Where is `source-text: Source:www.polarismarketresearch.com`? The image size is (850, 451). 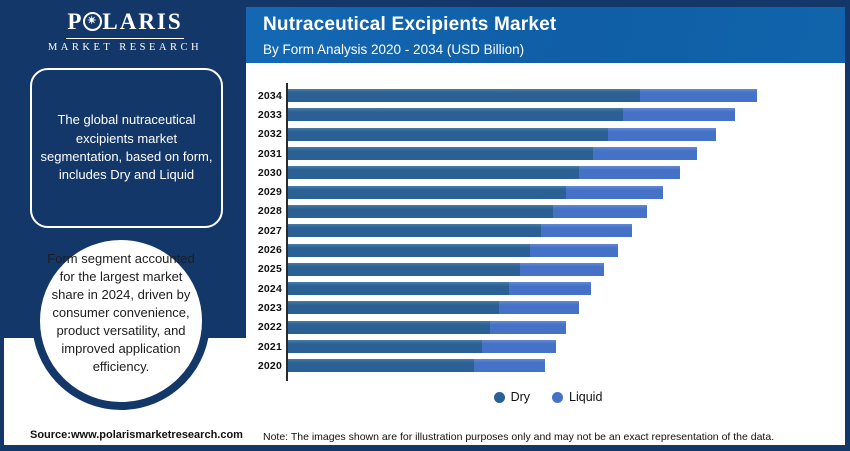
source-text: Source:www.polarismarketresearch.com is located at coordinates (136, 435).